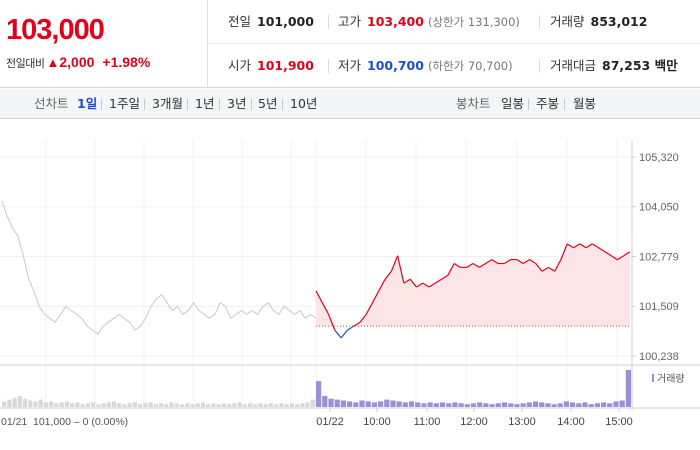 This screenshot has width=700, height=450. Describe the element at coordinates (124, 103) in the screenshot. I see `period-1w-tab: 1주일` at that location.